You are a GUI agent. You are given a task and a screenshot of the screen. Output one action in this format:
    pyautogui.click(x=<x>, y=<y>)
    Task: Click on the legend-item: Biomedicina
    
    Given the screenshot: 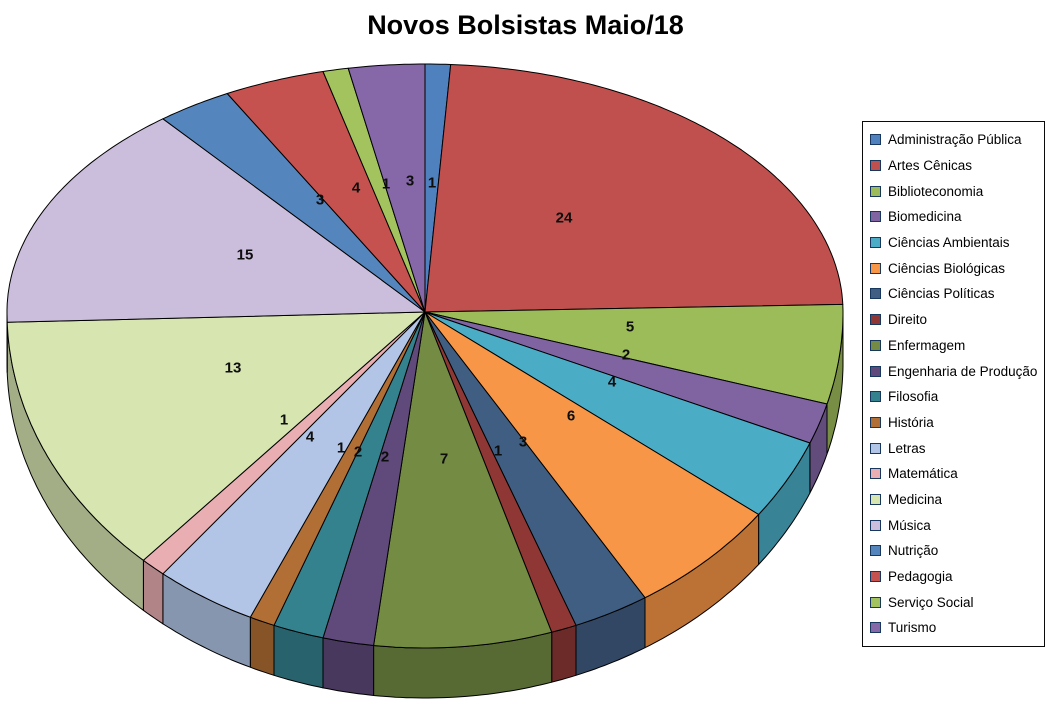 What is the action you would take?
    pyautogui.click(x=956, y=216)
    